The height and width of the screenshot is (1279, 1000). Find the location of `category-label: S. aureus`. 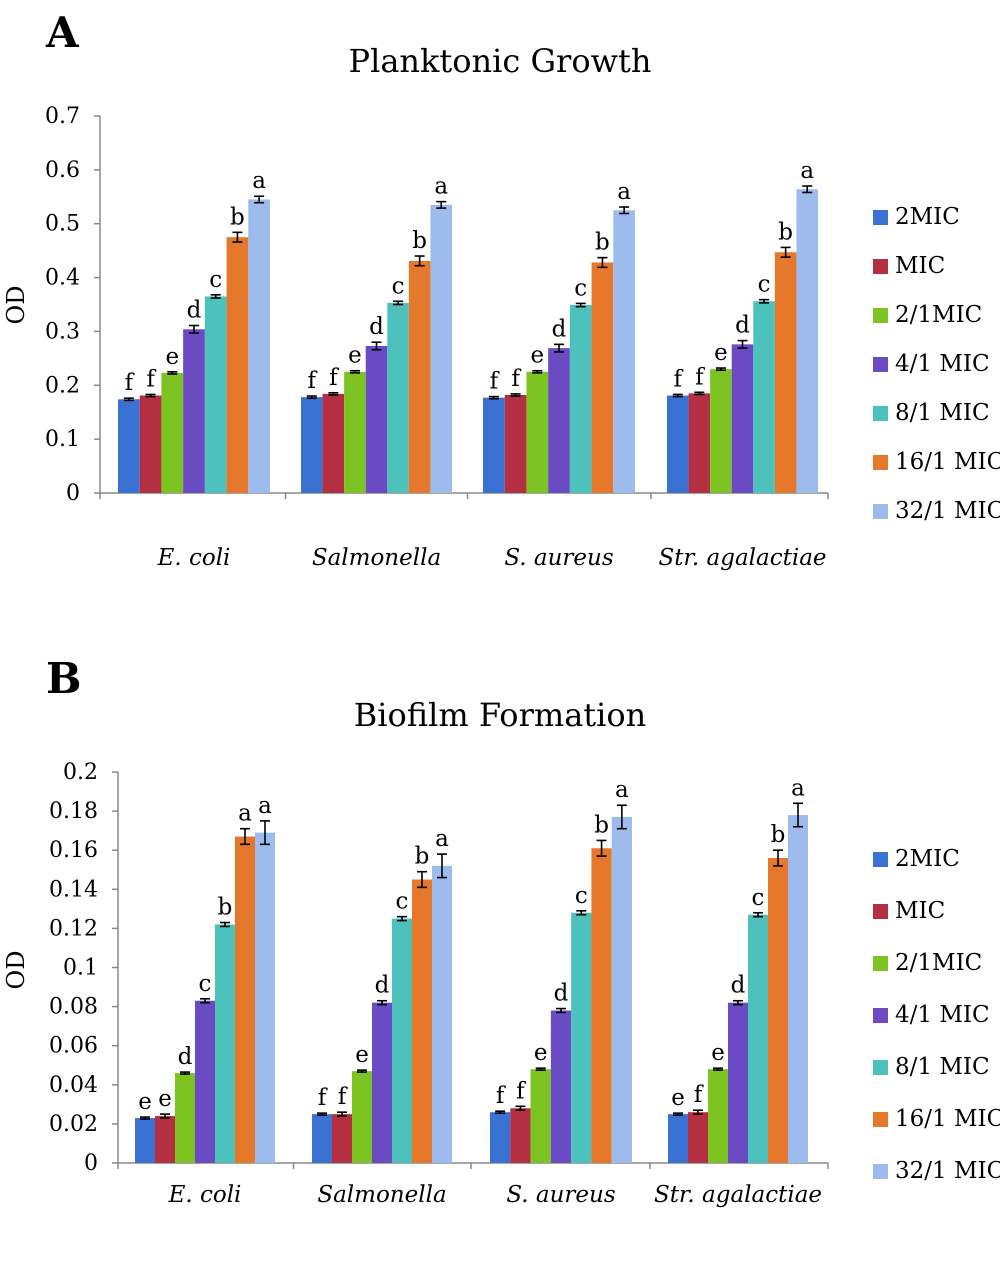

category-label: S. aureus is located at coordinates (559, 558).